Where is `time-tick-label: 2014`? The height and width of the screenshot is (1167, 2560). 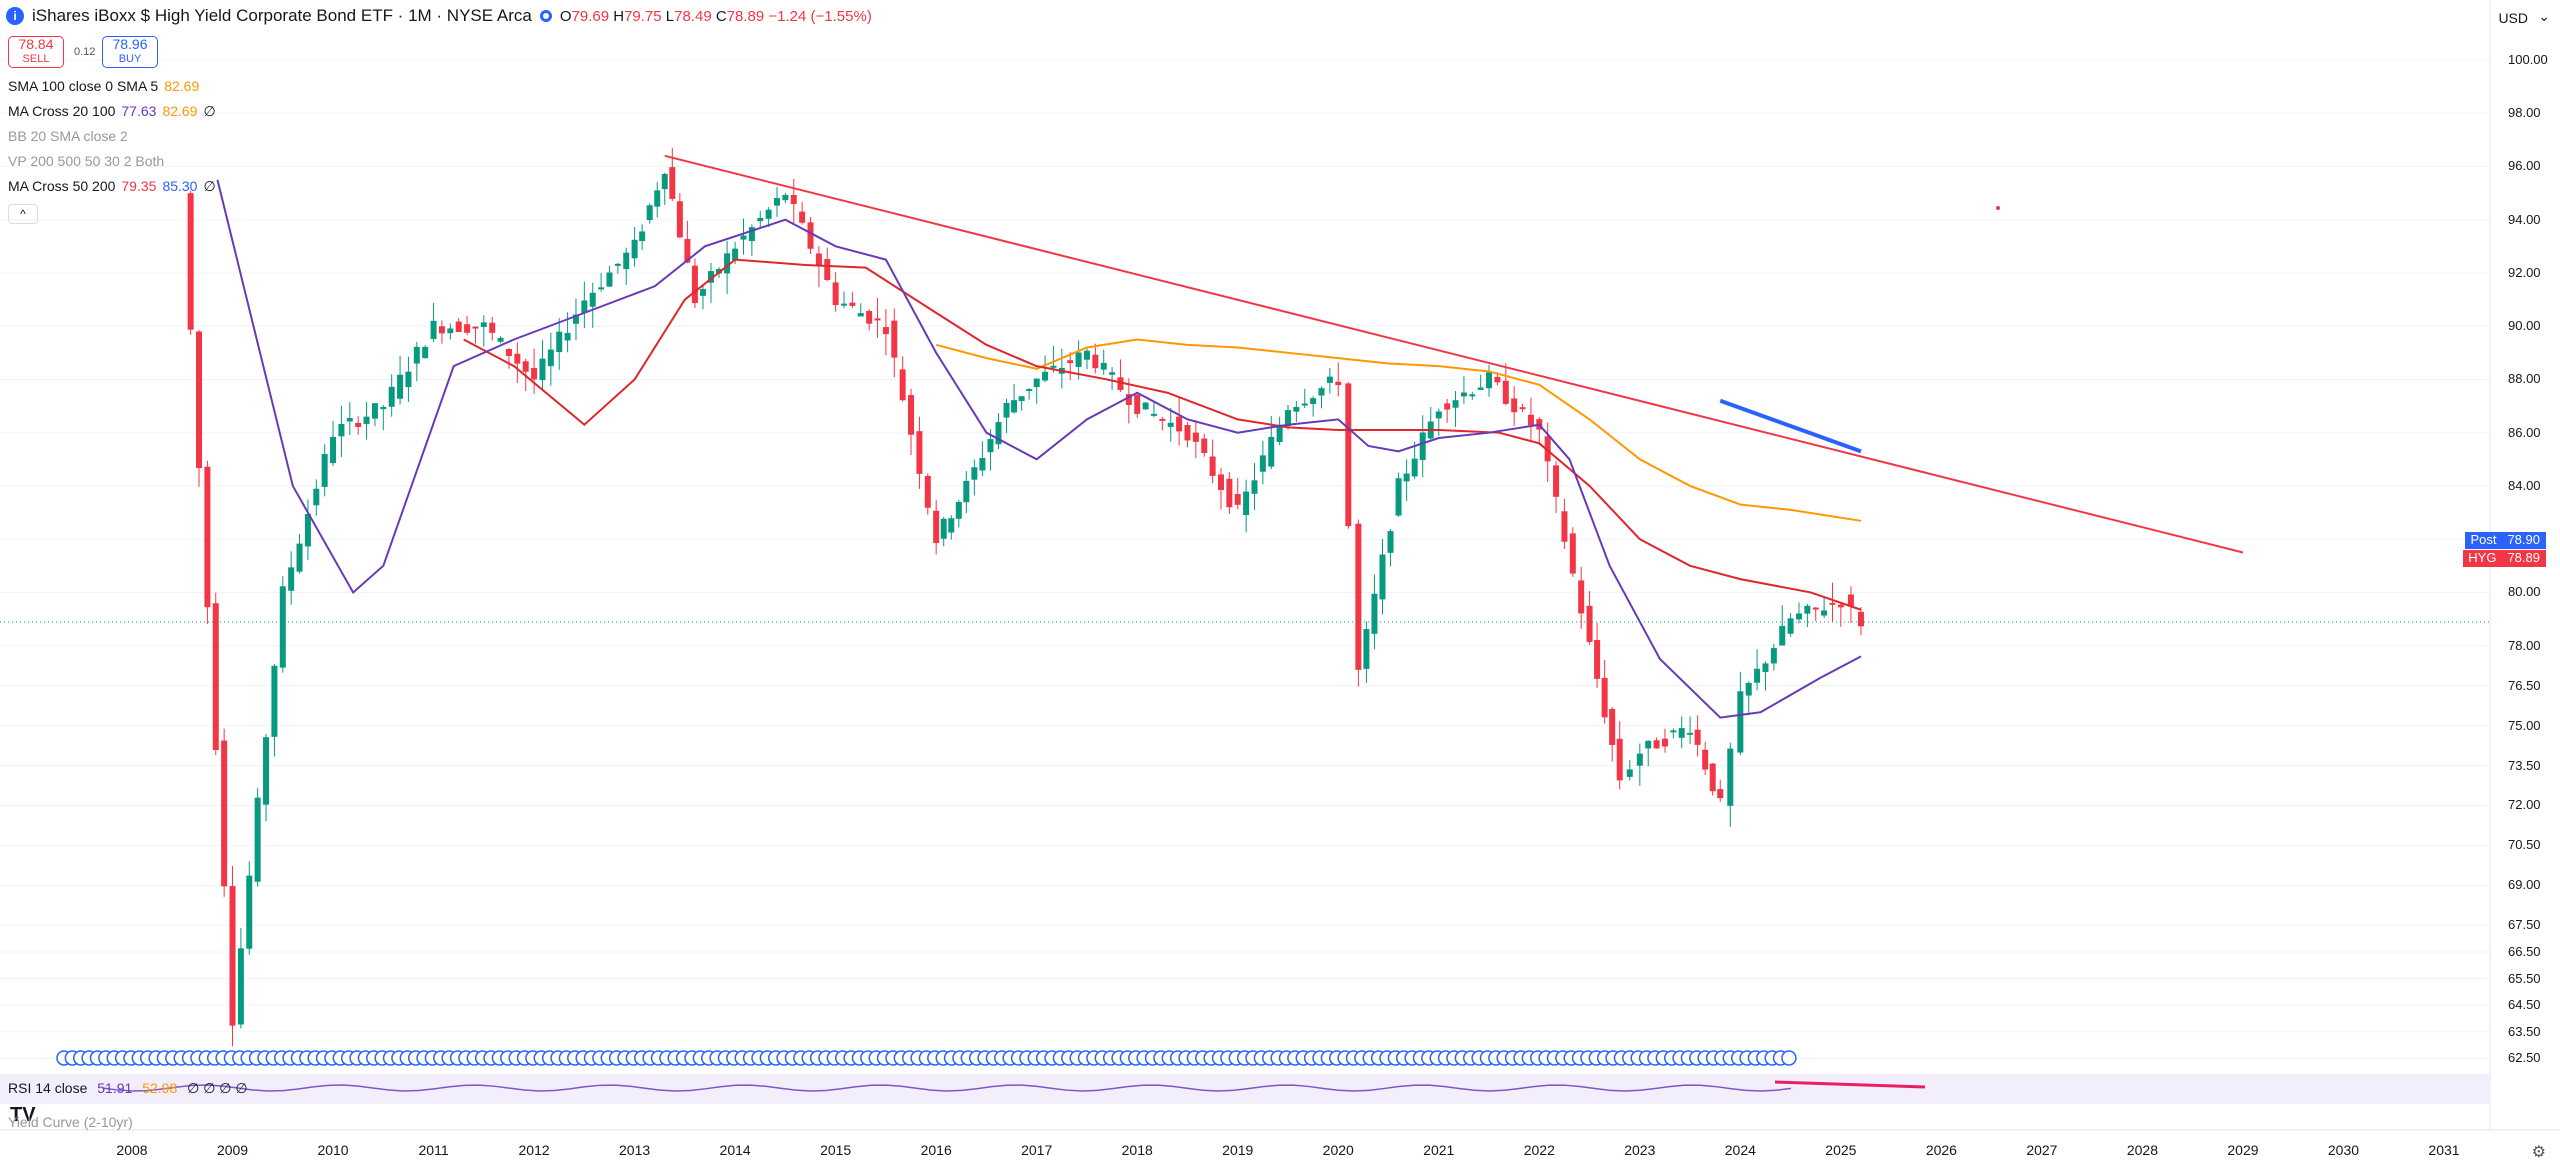
time-tick-label: 2014 is located at coordinates (735, 1150).